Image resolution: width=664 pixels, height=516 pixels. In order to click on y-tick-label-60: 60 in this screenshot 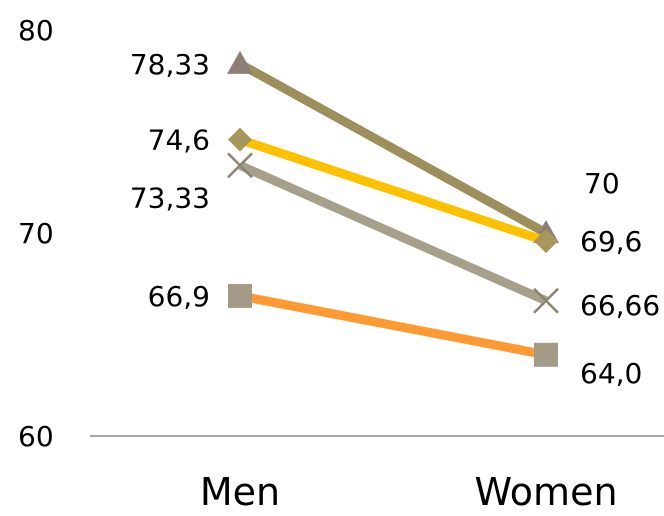, I will do `click(36, 436)`.